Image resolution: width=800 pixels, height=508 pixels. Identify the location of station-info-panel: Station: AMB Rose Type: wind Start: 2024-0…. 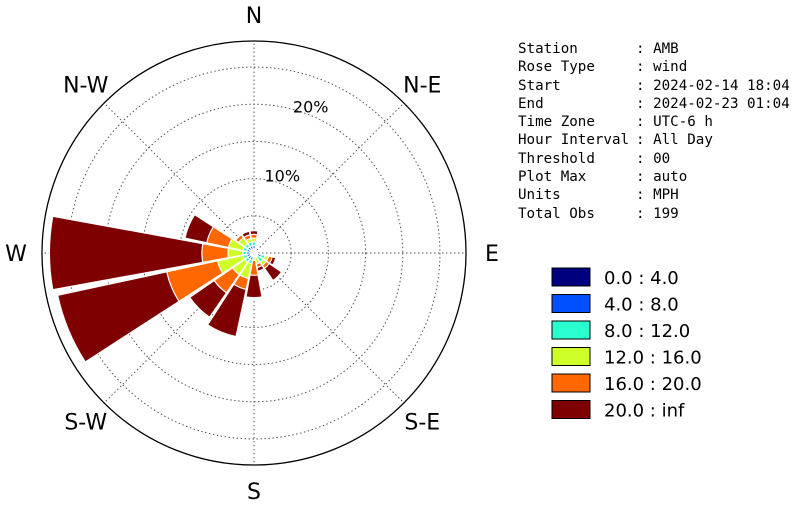
(654, 131).